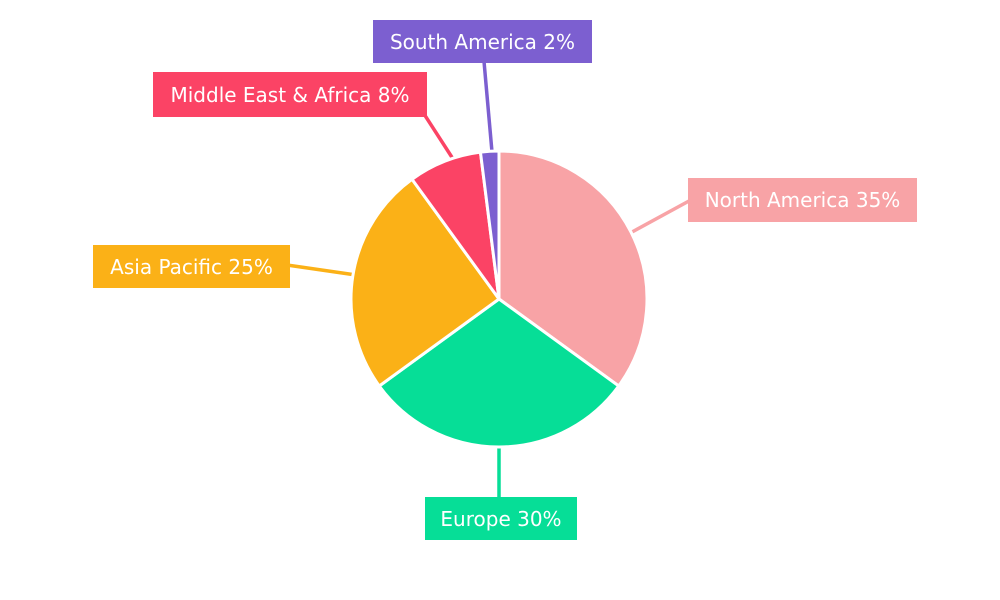 The width and height of the screenshot is (1000, 600). Describe the element at coordinates (802, 200) in the screenshot. I see `label-north-america: North America 35%` at that location.